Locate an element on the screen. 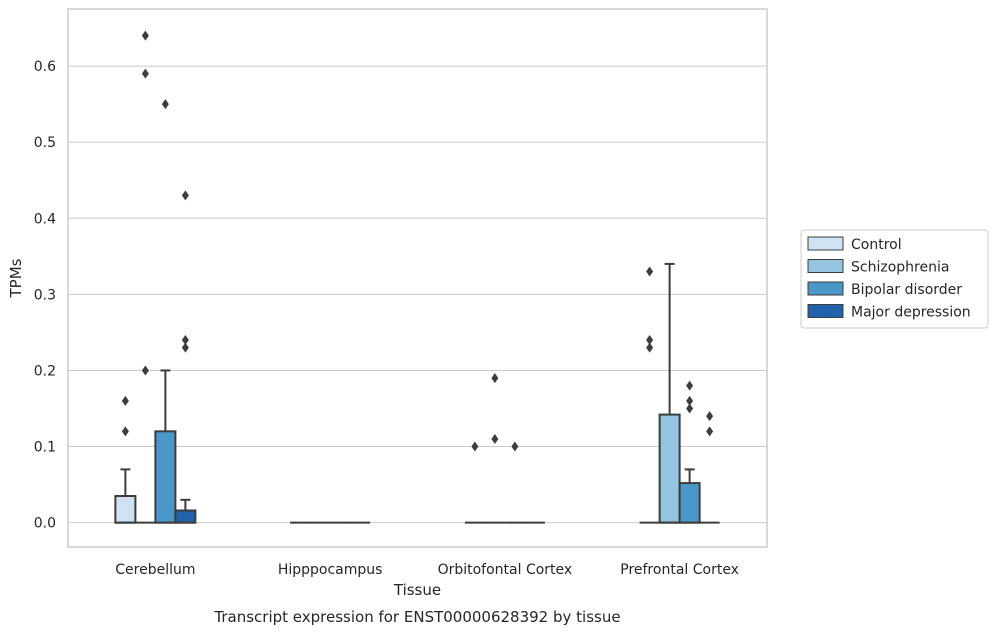  y-tick-label: 0.4 is located at coordinates (45, 219).